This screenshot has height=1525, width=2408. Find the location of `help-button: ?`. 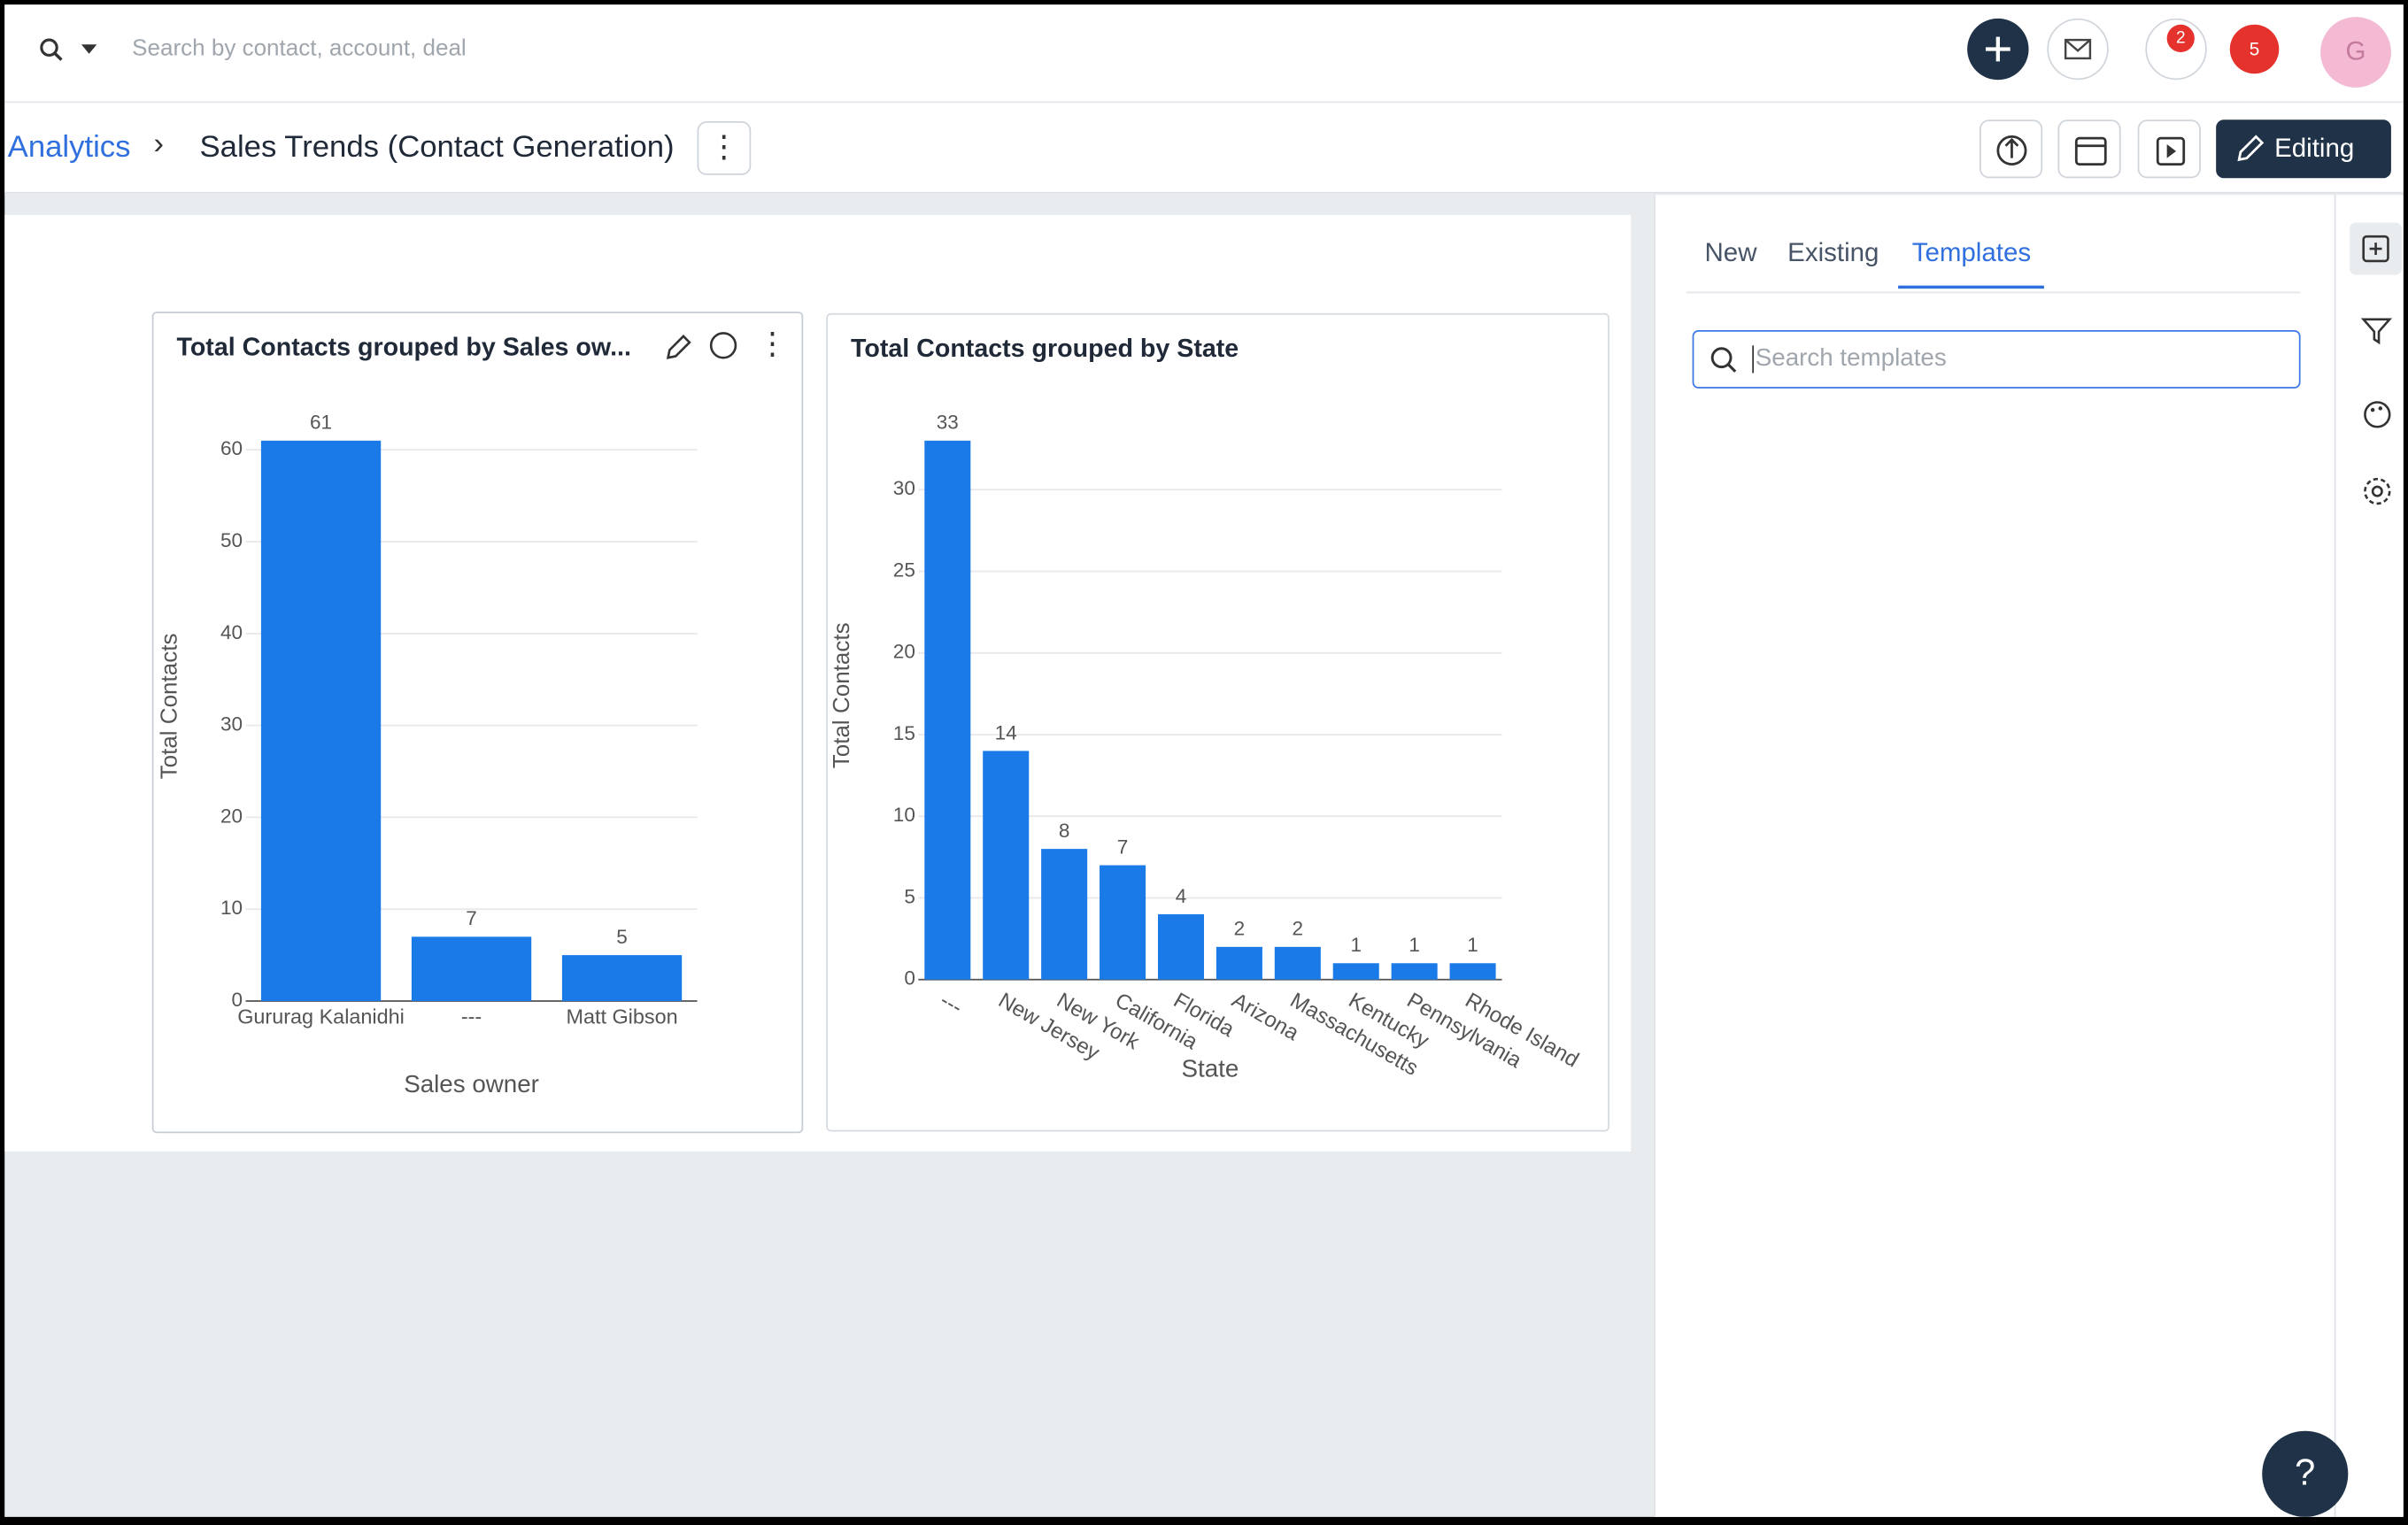

help-button: ? is located at coordinates (2305, 1473).